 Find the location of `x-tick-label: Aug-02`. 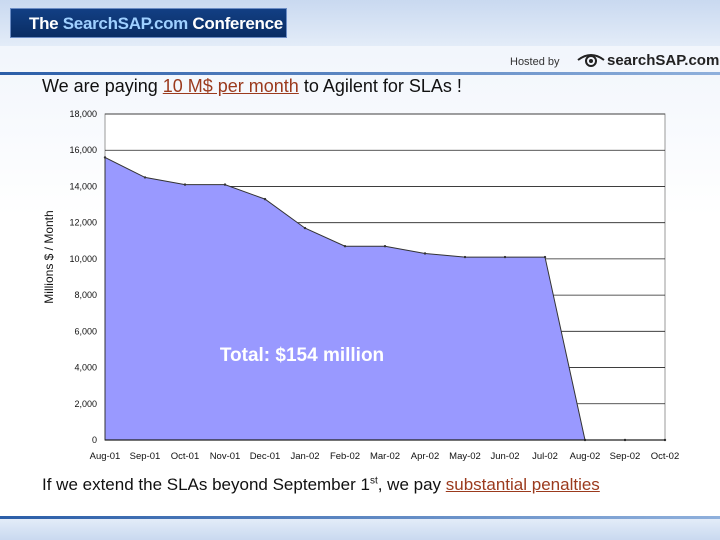

x-tick-label: Aug-02 is located at coordinates (585, 456).